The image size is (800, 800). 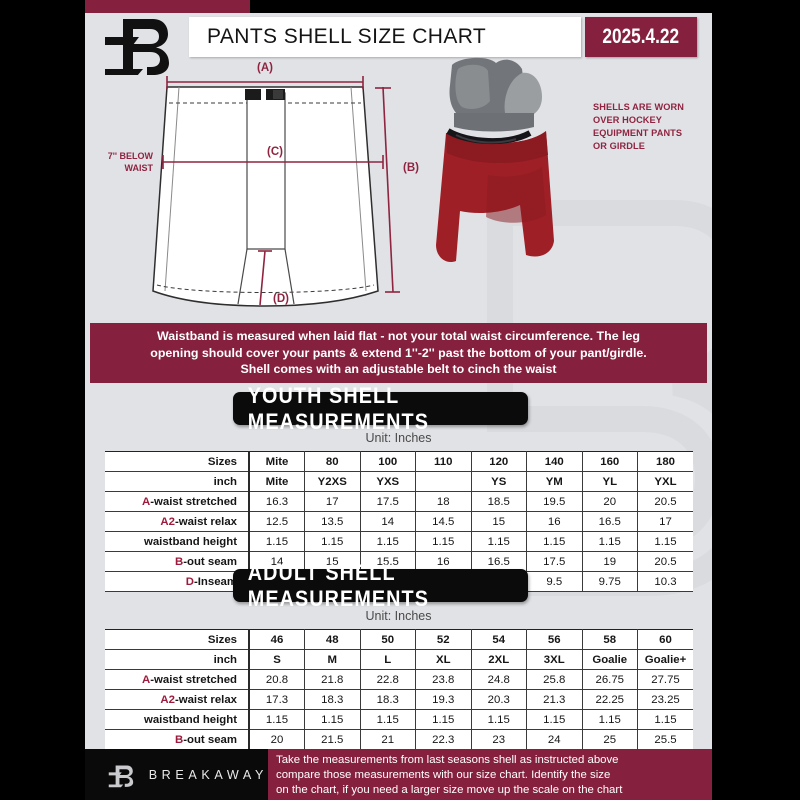 I want to click on table-cell: 18.5, so click(x=499, y=501).